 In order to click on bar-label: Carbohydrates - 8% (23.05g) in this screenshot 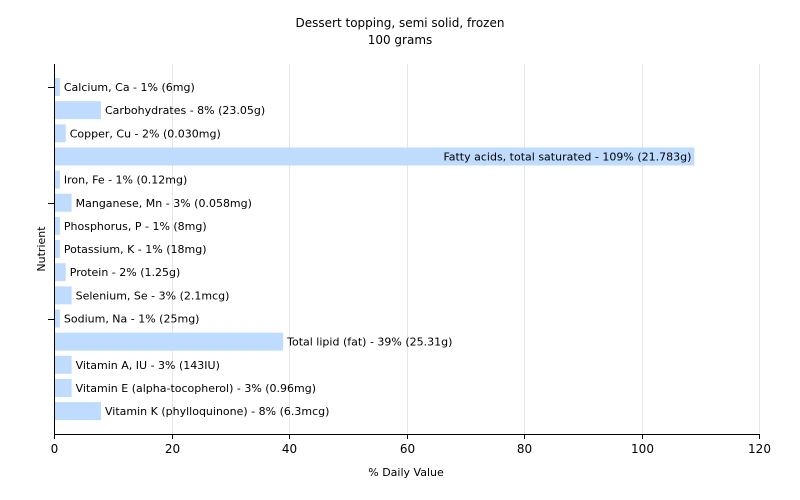, I will do `click(185, 110)`.